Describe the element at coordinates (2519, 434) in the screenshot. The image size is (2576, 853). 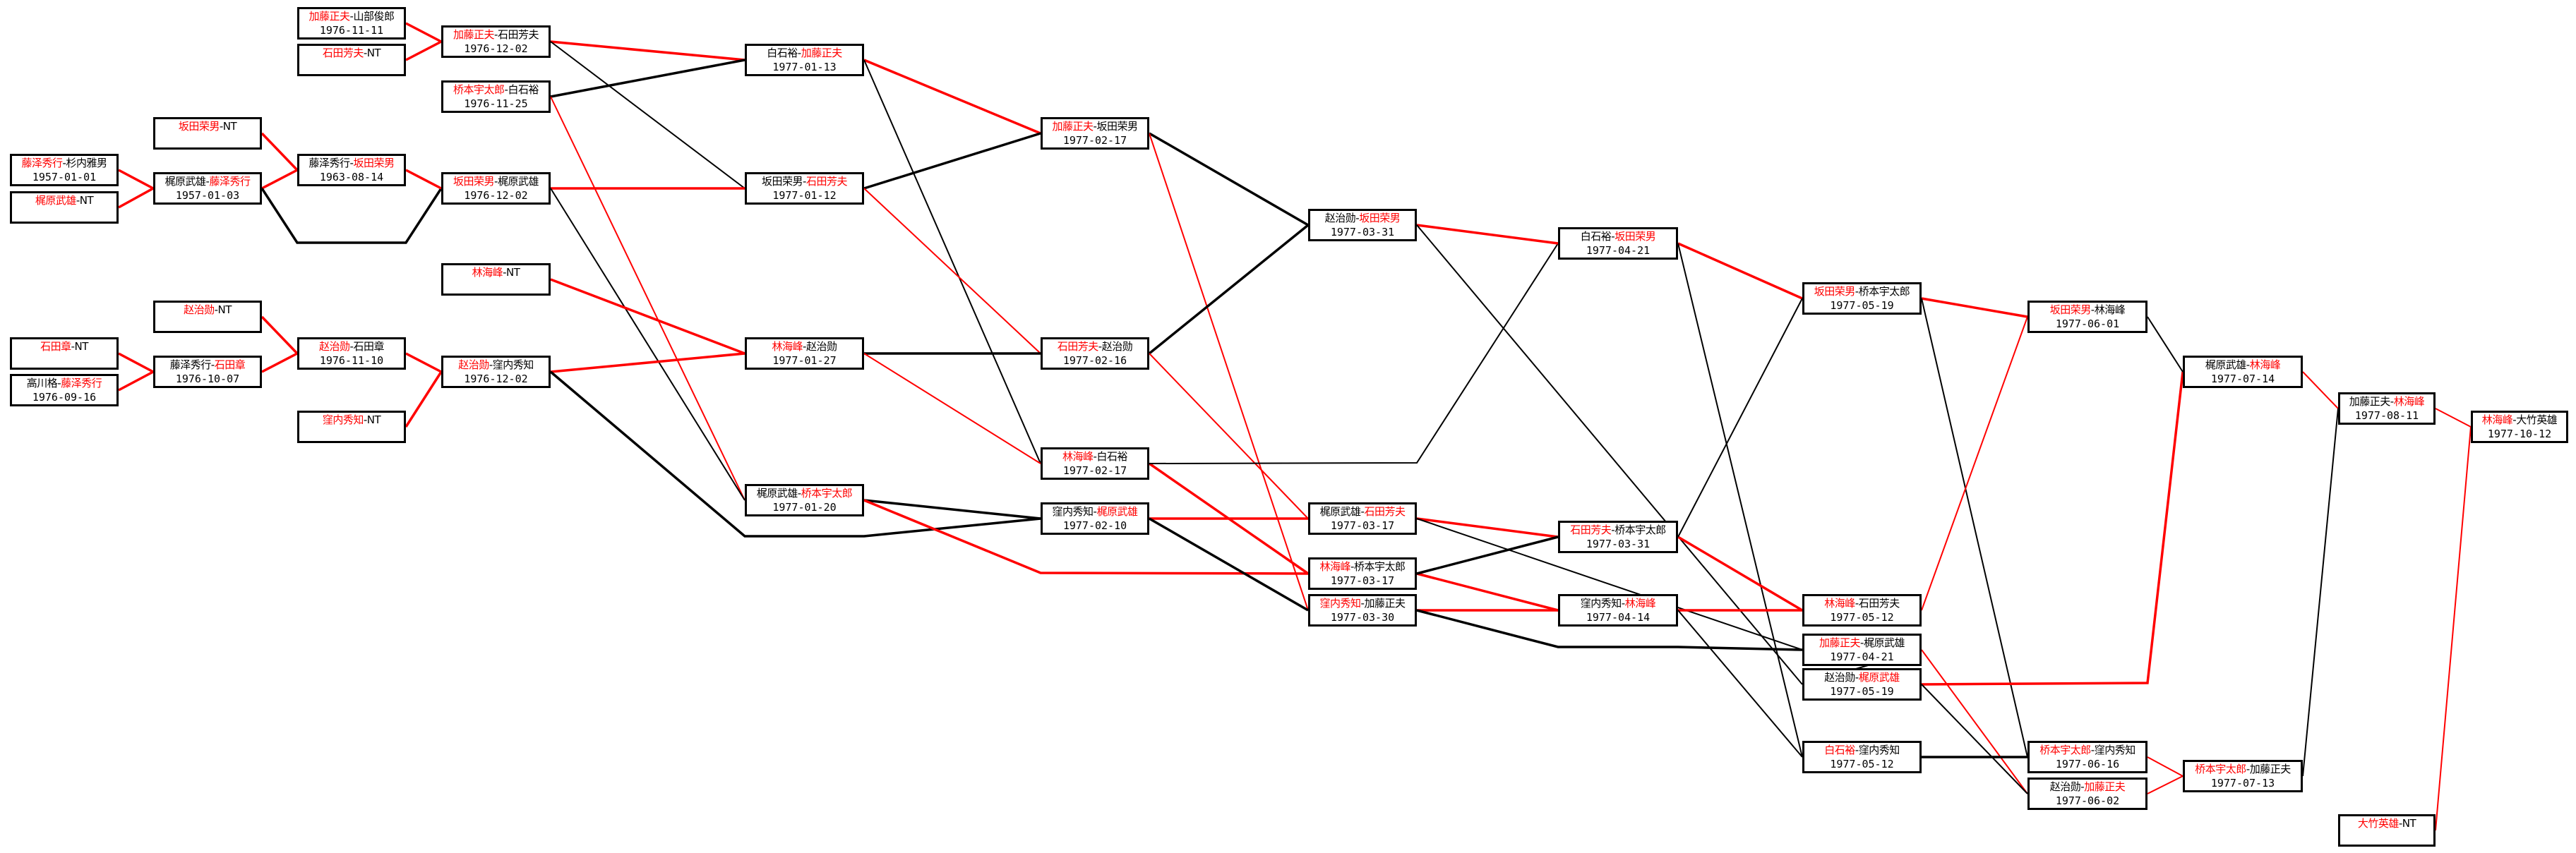
I see `match-date: 1977-10-12` at that location.